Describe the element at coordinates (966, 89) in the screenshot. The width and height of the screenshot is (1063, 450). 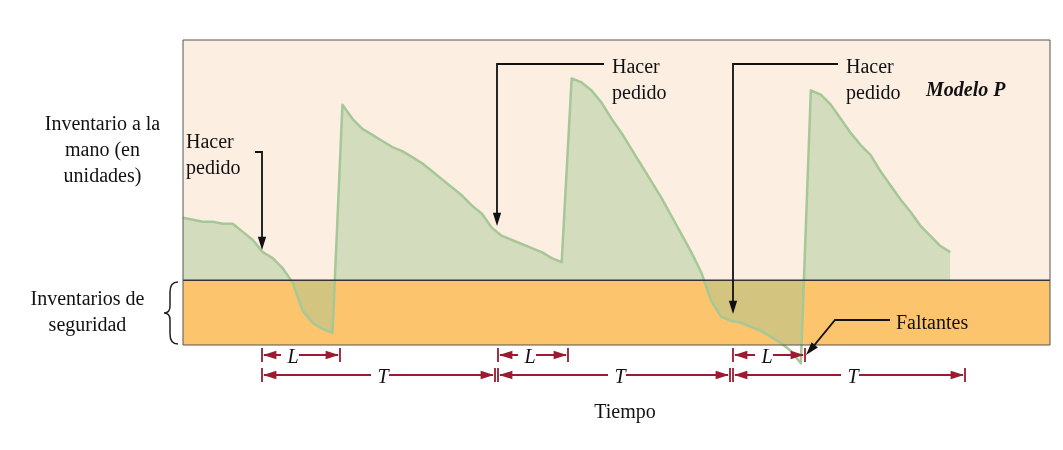
I see `annotation: Modelo P` at that location.